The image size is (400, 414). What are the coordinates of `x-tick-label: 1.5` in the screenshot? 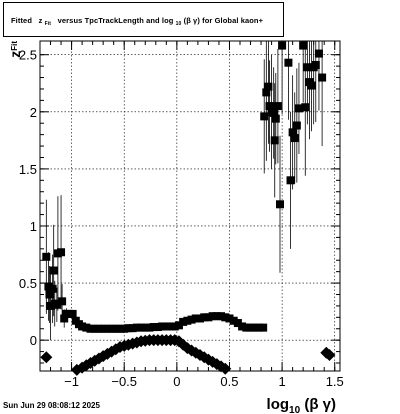 It's located at (335, 381).